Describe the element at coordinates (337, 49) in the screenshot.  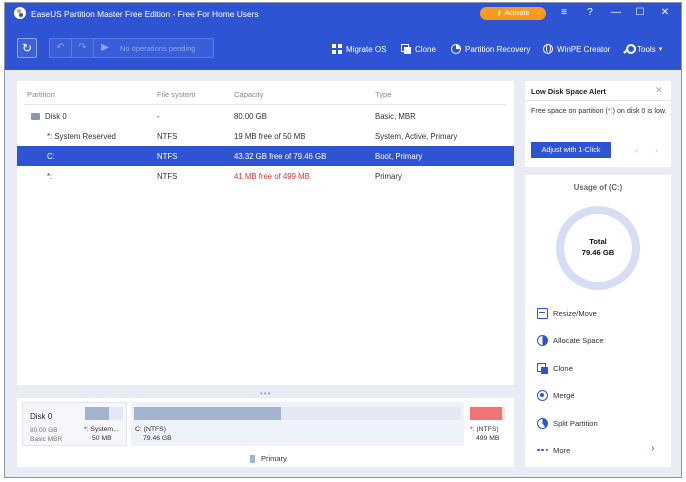
I see `windows-icon` at that location.